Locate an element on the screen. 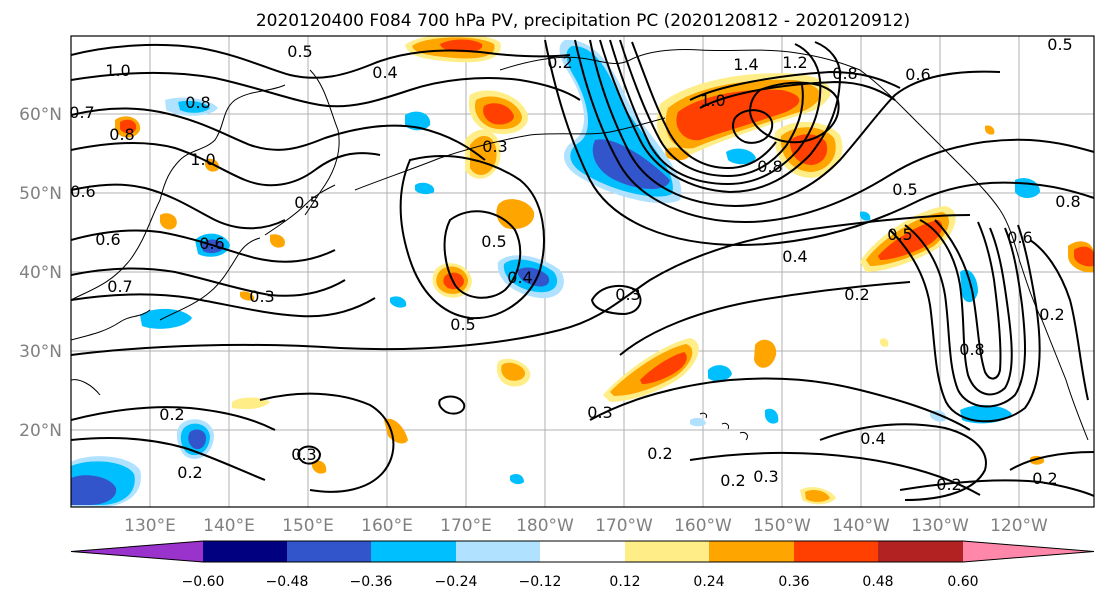 The image size is (1105, 601). coast-kamchatka is located at coordinates (322, 142).